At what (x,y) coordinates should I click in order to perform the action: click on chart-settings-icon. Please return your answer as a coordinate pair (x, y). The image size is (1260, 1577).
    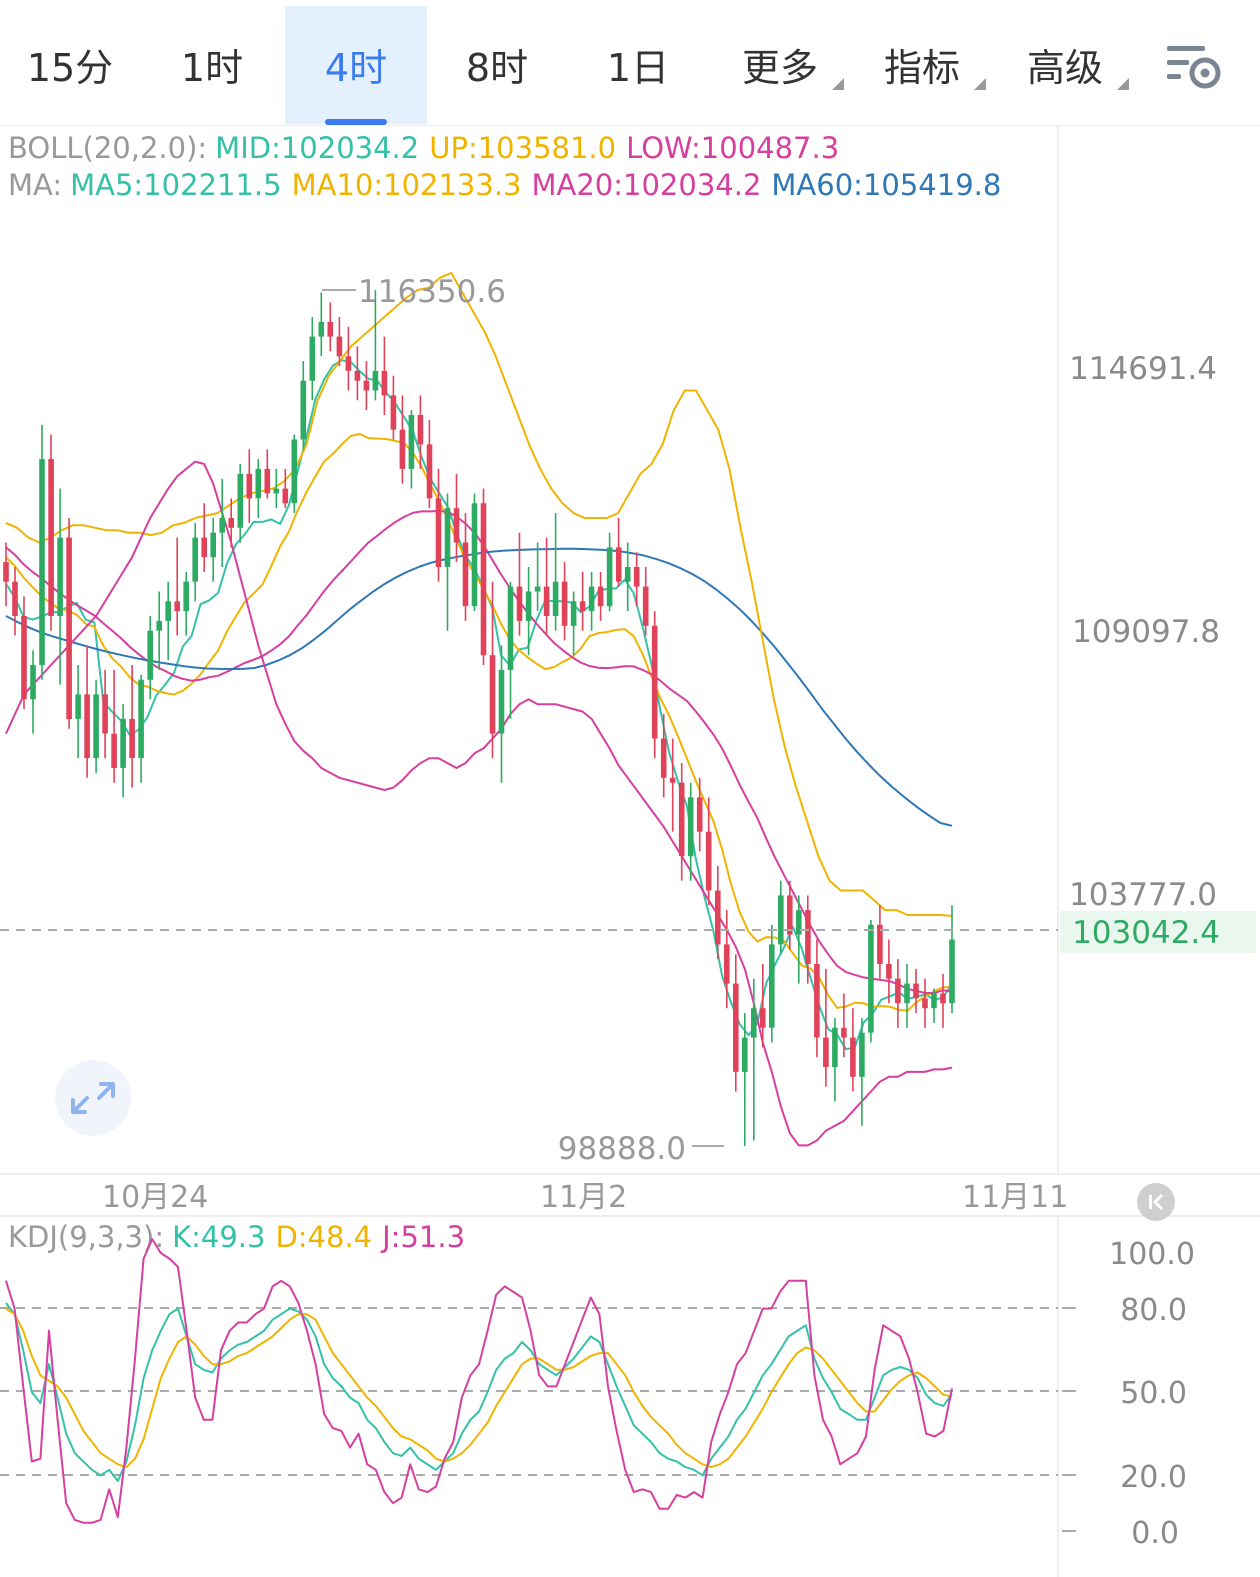
    Looking at the image, I should click on (1194, 67).